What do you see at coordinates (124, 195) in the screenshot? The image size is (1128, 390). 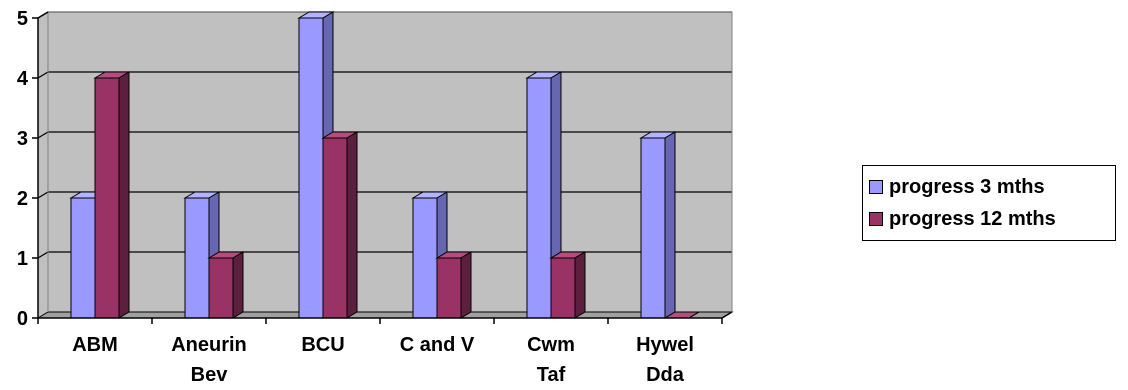 I see `bar-2-1-side` at bounding box center [124, 195].